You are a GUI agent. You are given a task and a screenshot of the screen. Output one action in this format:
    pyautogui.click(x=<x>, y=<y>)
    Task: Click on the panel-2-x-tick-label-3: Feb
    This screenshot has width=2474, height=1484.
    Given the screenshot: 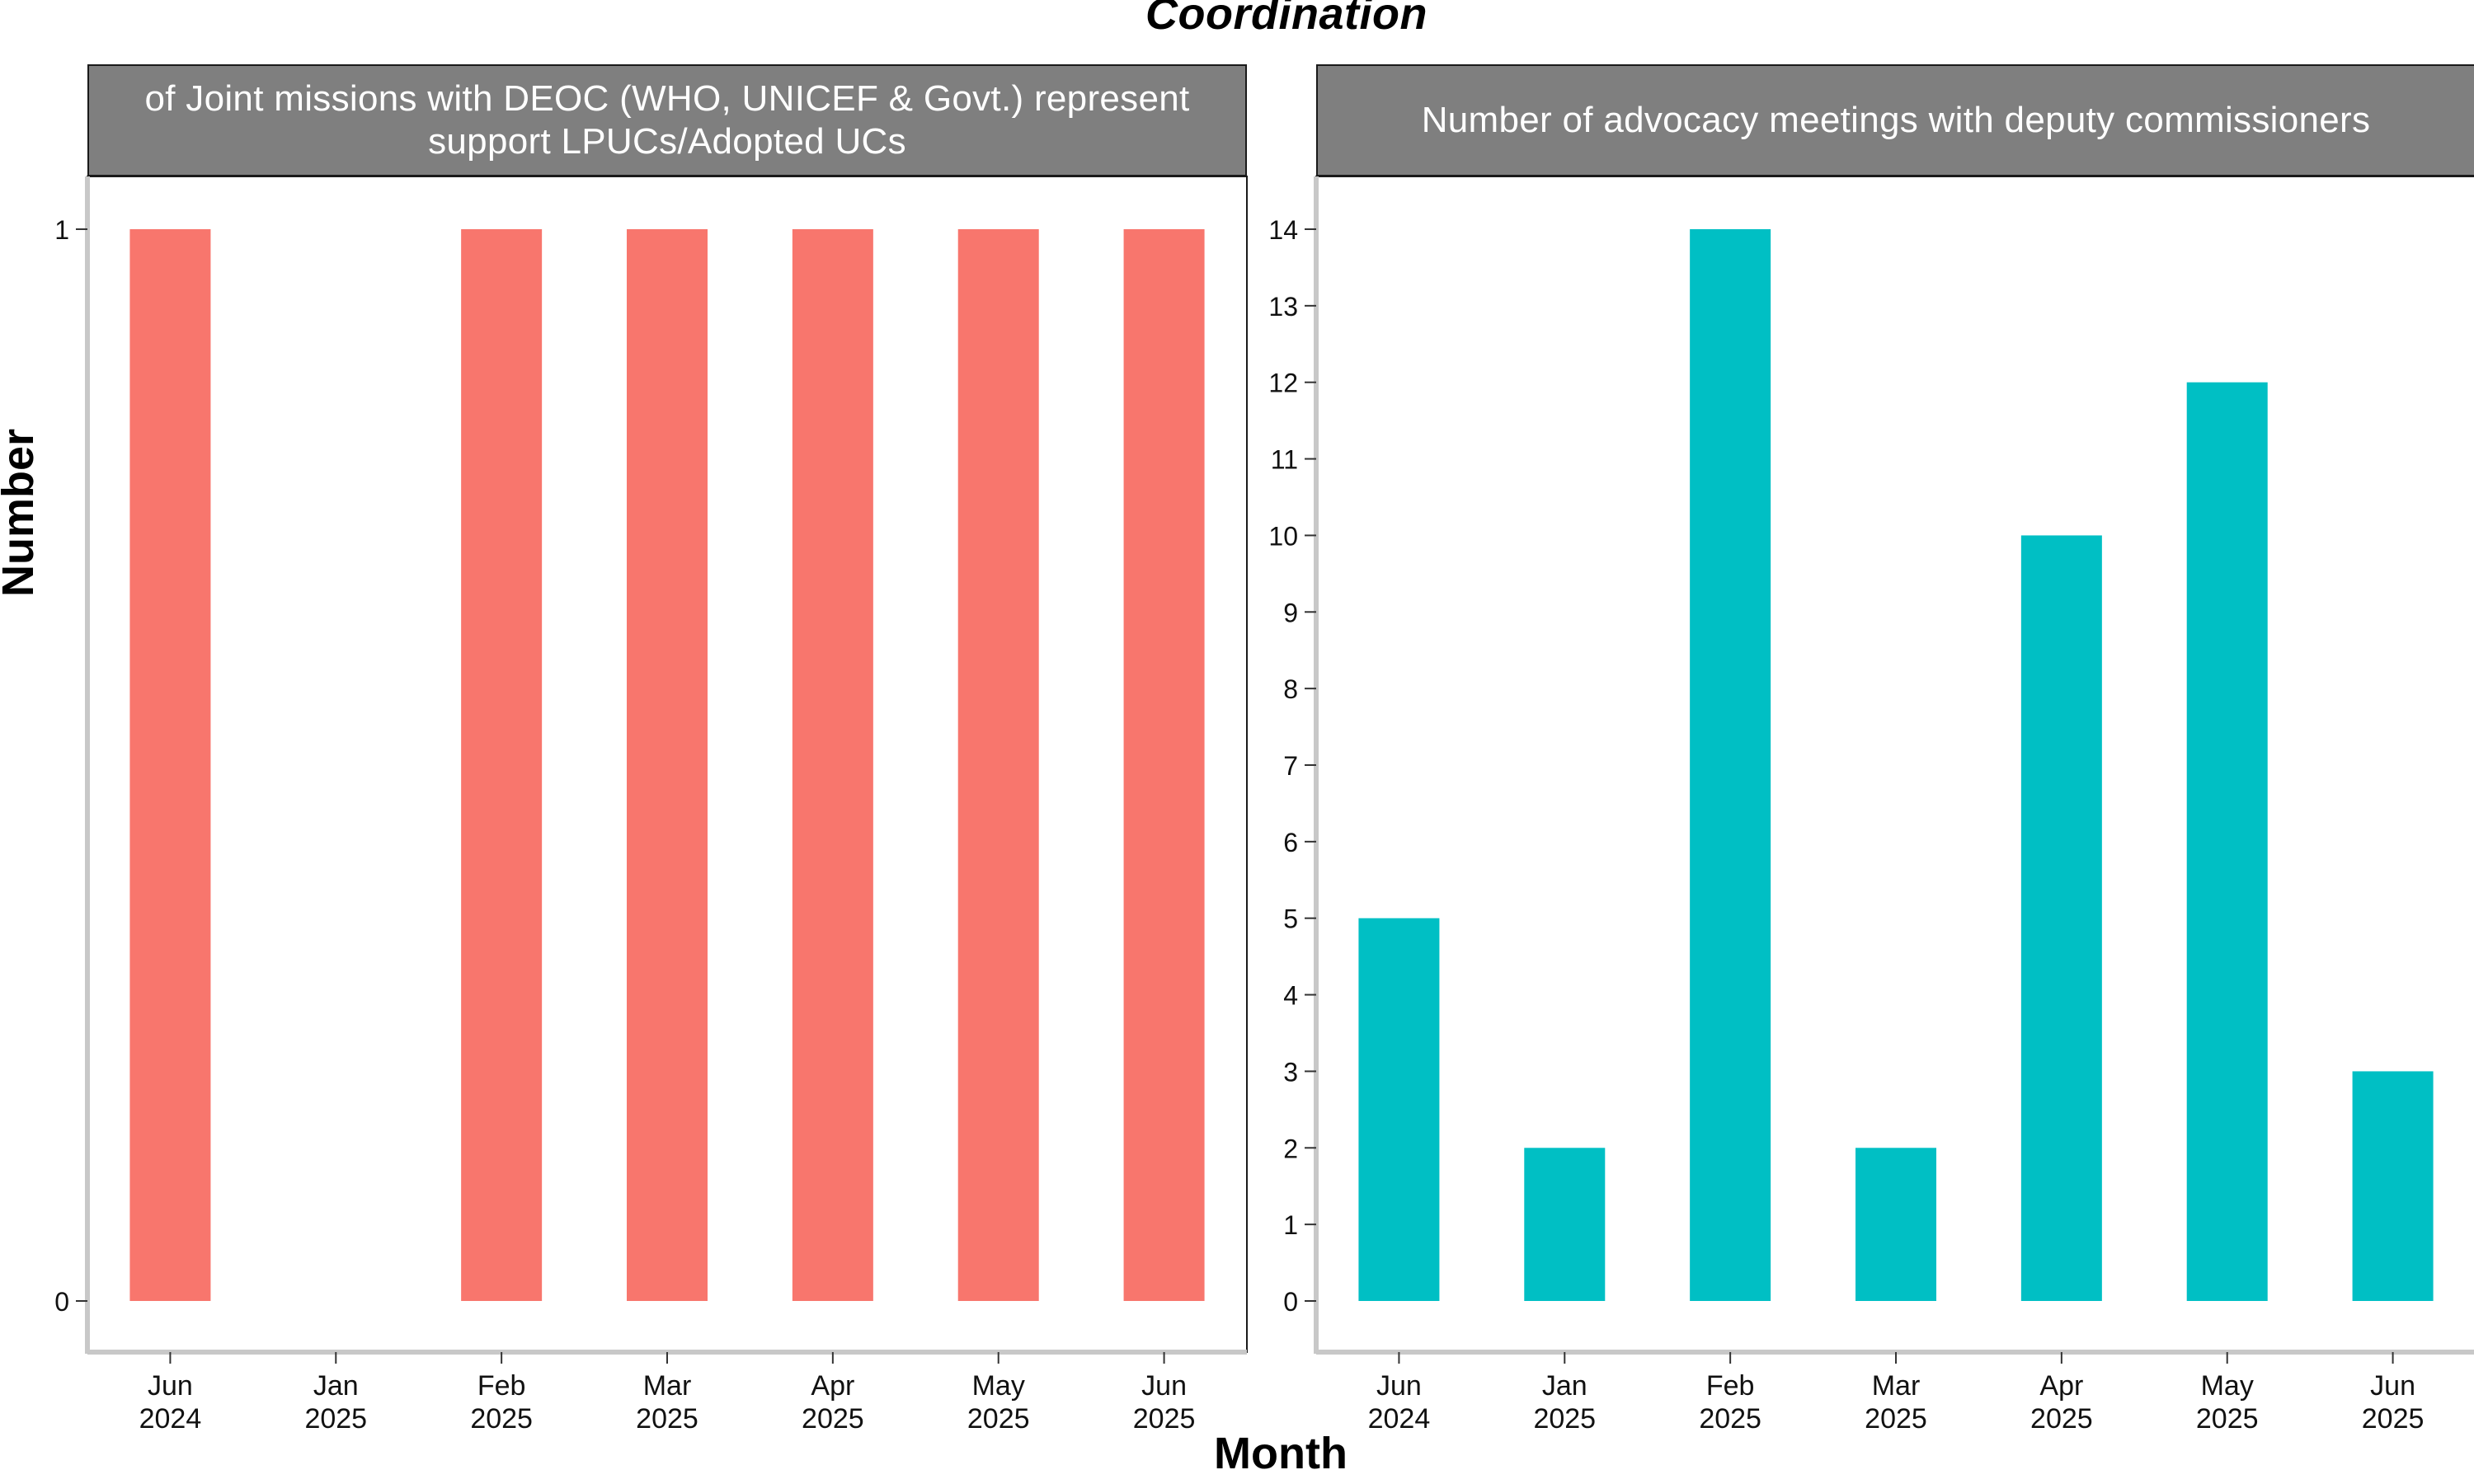 What is the action you would take?
    pyautogui.click(x=1730, y=1386)
    